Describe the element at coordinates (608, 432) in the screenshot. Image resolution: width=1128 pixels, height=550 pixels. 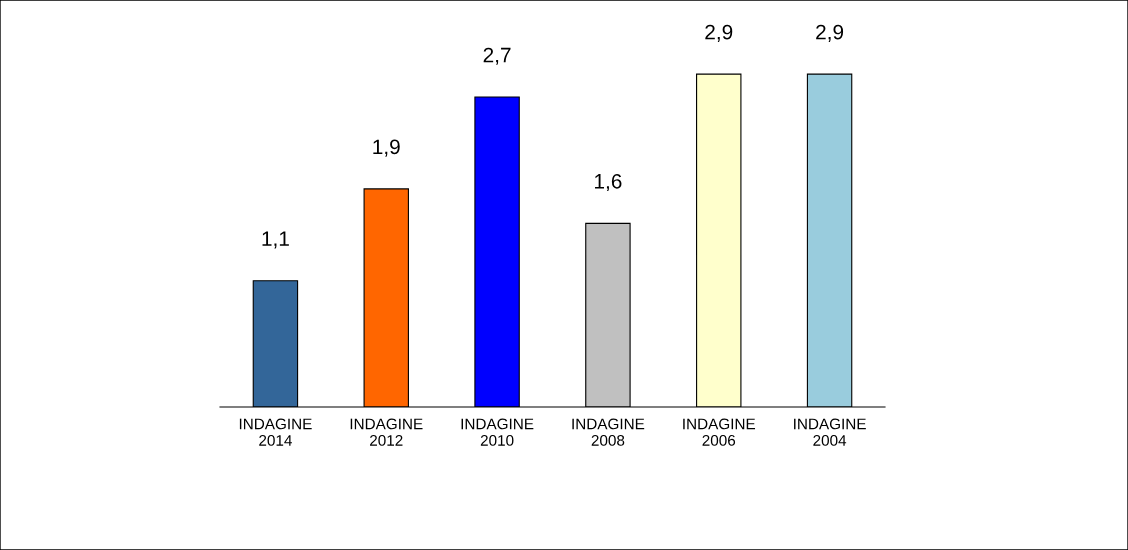
I see `x-tick-label: INDAGINE 2008` at that location.